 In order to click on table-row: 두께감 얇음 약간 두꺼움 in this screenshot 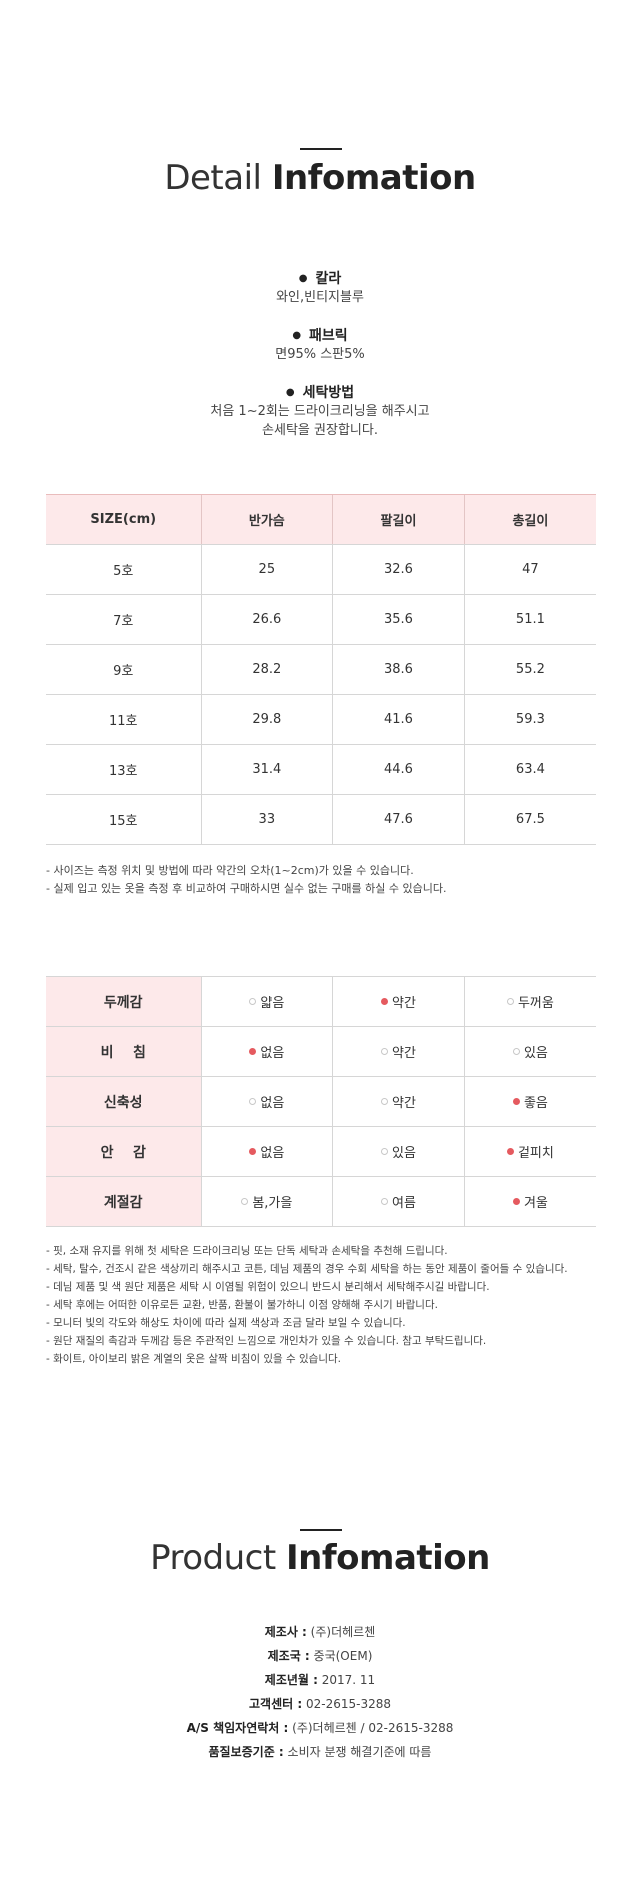, I will do `click(321, 1001)`.